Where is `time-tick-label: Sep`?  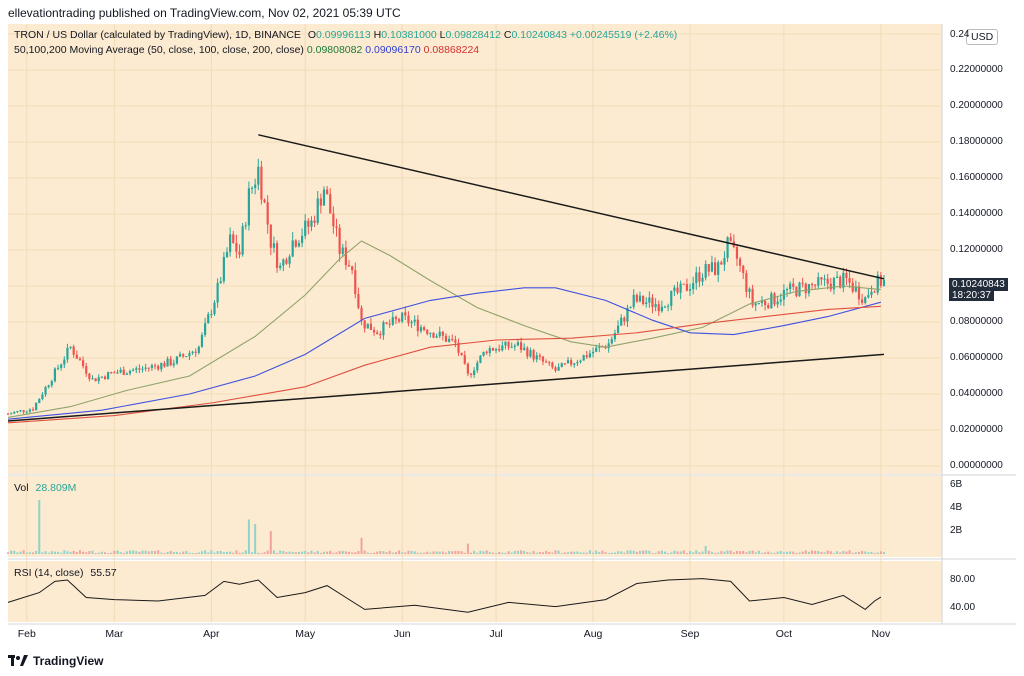
time-tick-label: Sep is located at coordinates (690, 634).